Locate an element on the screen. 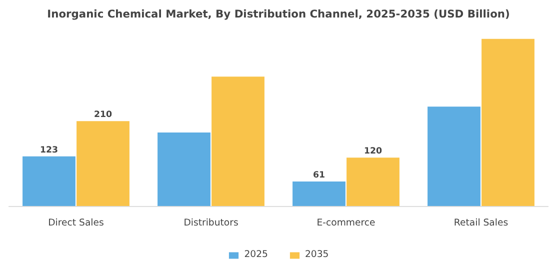  legend-label: 2035 is located at coordinates (317, 254).